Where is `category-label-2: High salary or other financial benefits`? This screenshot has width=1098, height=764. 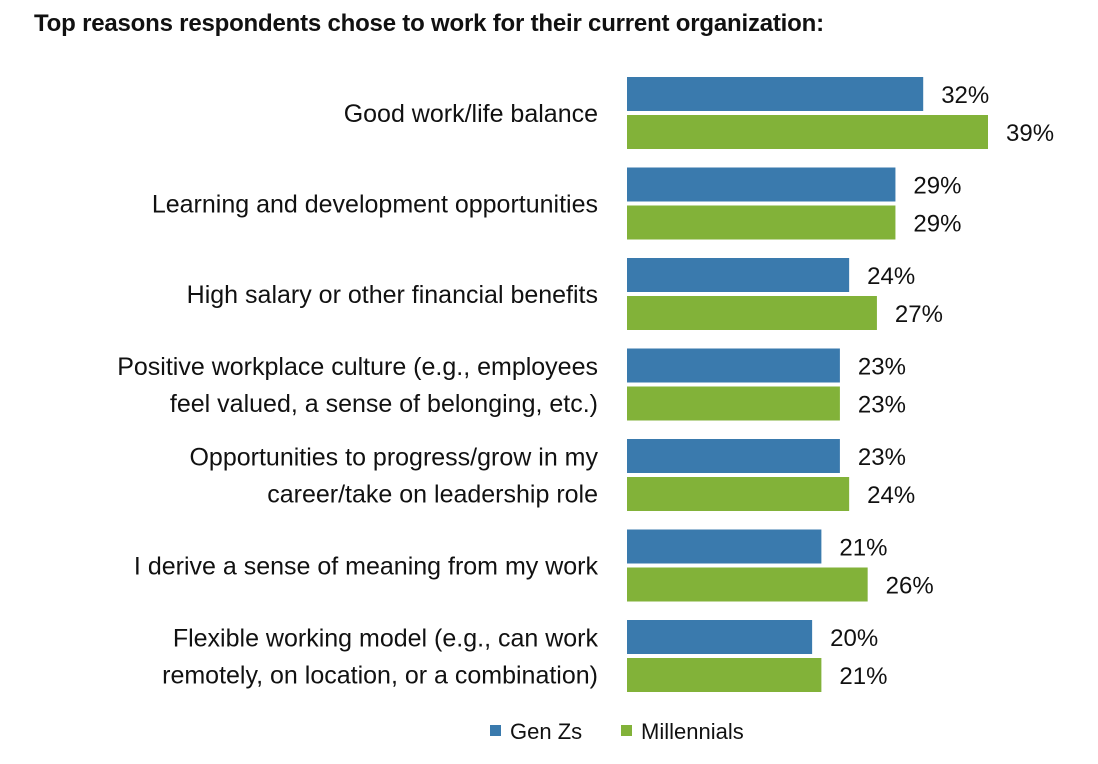
category-label-2: High salary or other financial benefits is located at coordinates (392, 295).